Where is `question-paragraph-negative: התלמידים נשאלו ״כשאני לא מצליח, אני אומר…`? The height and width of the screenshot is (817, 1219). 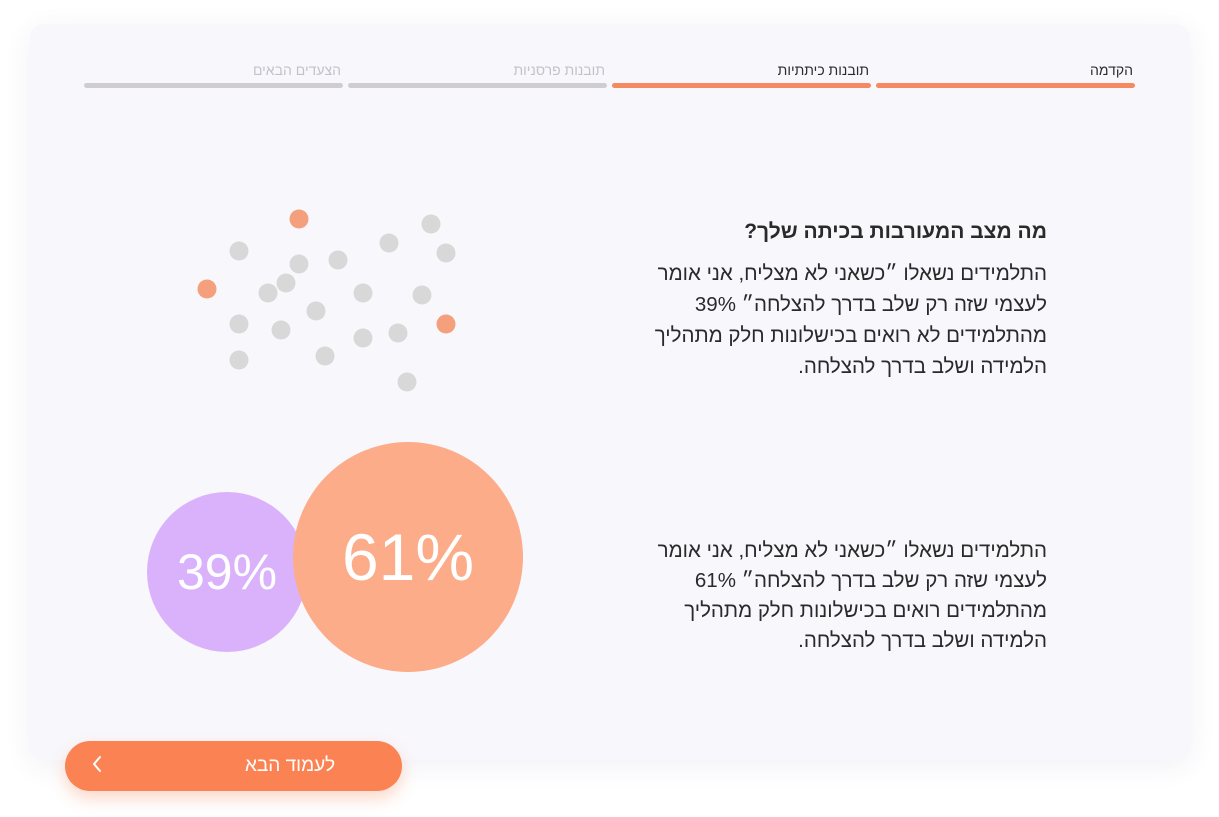 question-paragraph-negative: התלמידים נשאלו ״כשאני לא מצליח, אני אומר… is located at coordinates (850, 320).